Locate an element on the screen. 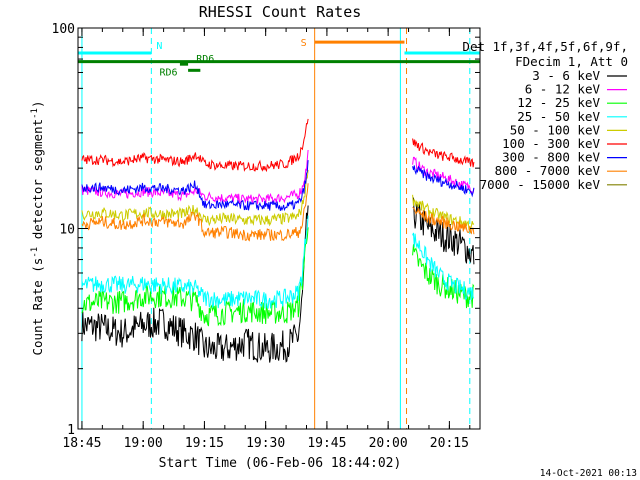 The width and height of the screenshot is (640, 480). y-tick-label: 100 is located at coordinates (63, 29).